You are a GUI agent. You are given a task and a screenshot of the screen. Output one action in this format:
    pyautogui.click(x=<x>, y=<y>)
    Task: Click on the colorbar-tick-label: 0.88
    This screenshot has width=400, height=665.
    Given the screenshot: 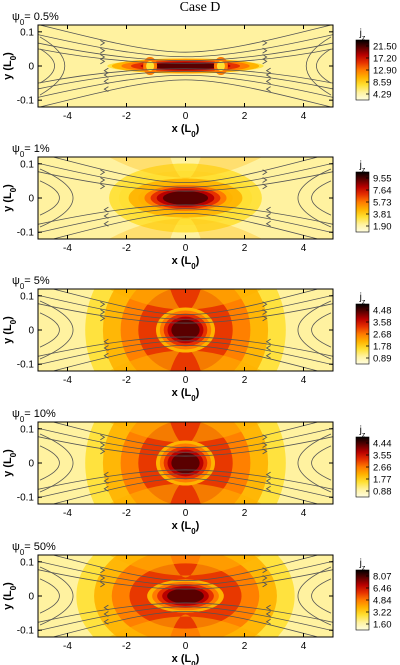 What is the action you would take?
    pyautogui.click(x=382, y=492)
    